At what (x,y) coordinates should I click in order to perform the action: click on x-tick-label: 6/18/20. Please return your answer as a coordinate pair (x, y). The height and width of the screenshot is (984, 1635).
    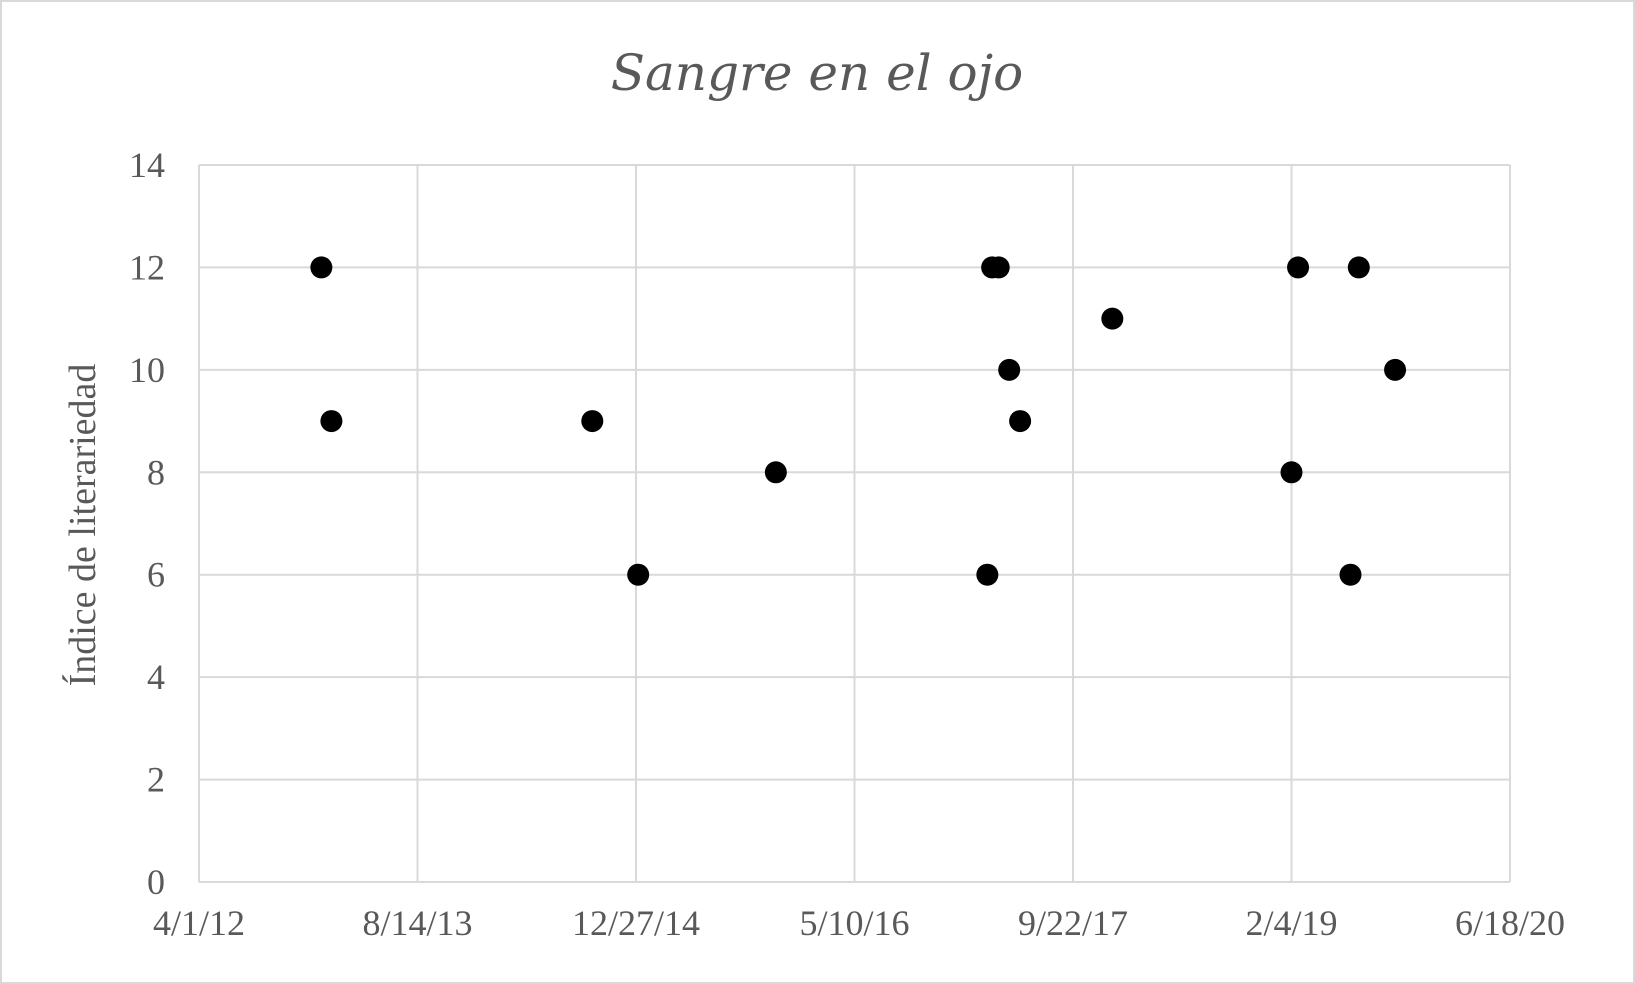
    Looking at the image, I should click on (1510, 923).